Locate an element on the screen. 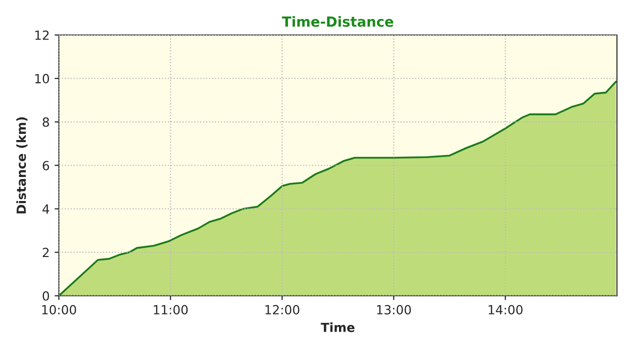 The image size is (640, 350). y-tick-label: 0 is located at coordinates (46, 296).